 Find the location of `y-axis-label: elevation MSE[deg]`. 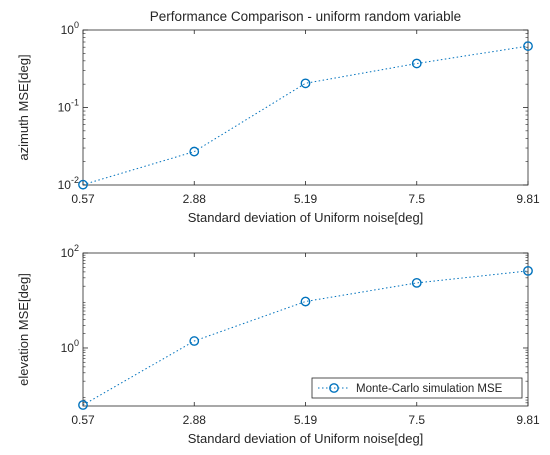

y-axis-label: elevation MSE[deg] is located at coordinates (23, 329).